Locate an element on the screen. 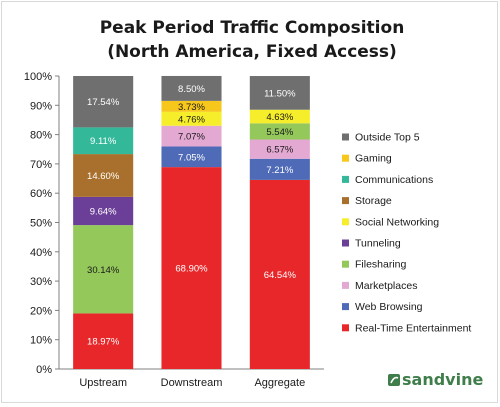 This screenshot has width=500, height=407. data-label: 4.63% is located at coordinates (279, 117).